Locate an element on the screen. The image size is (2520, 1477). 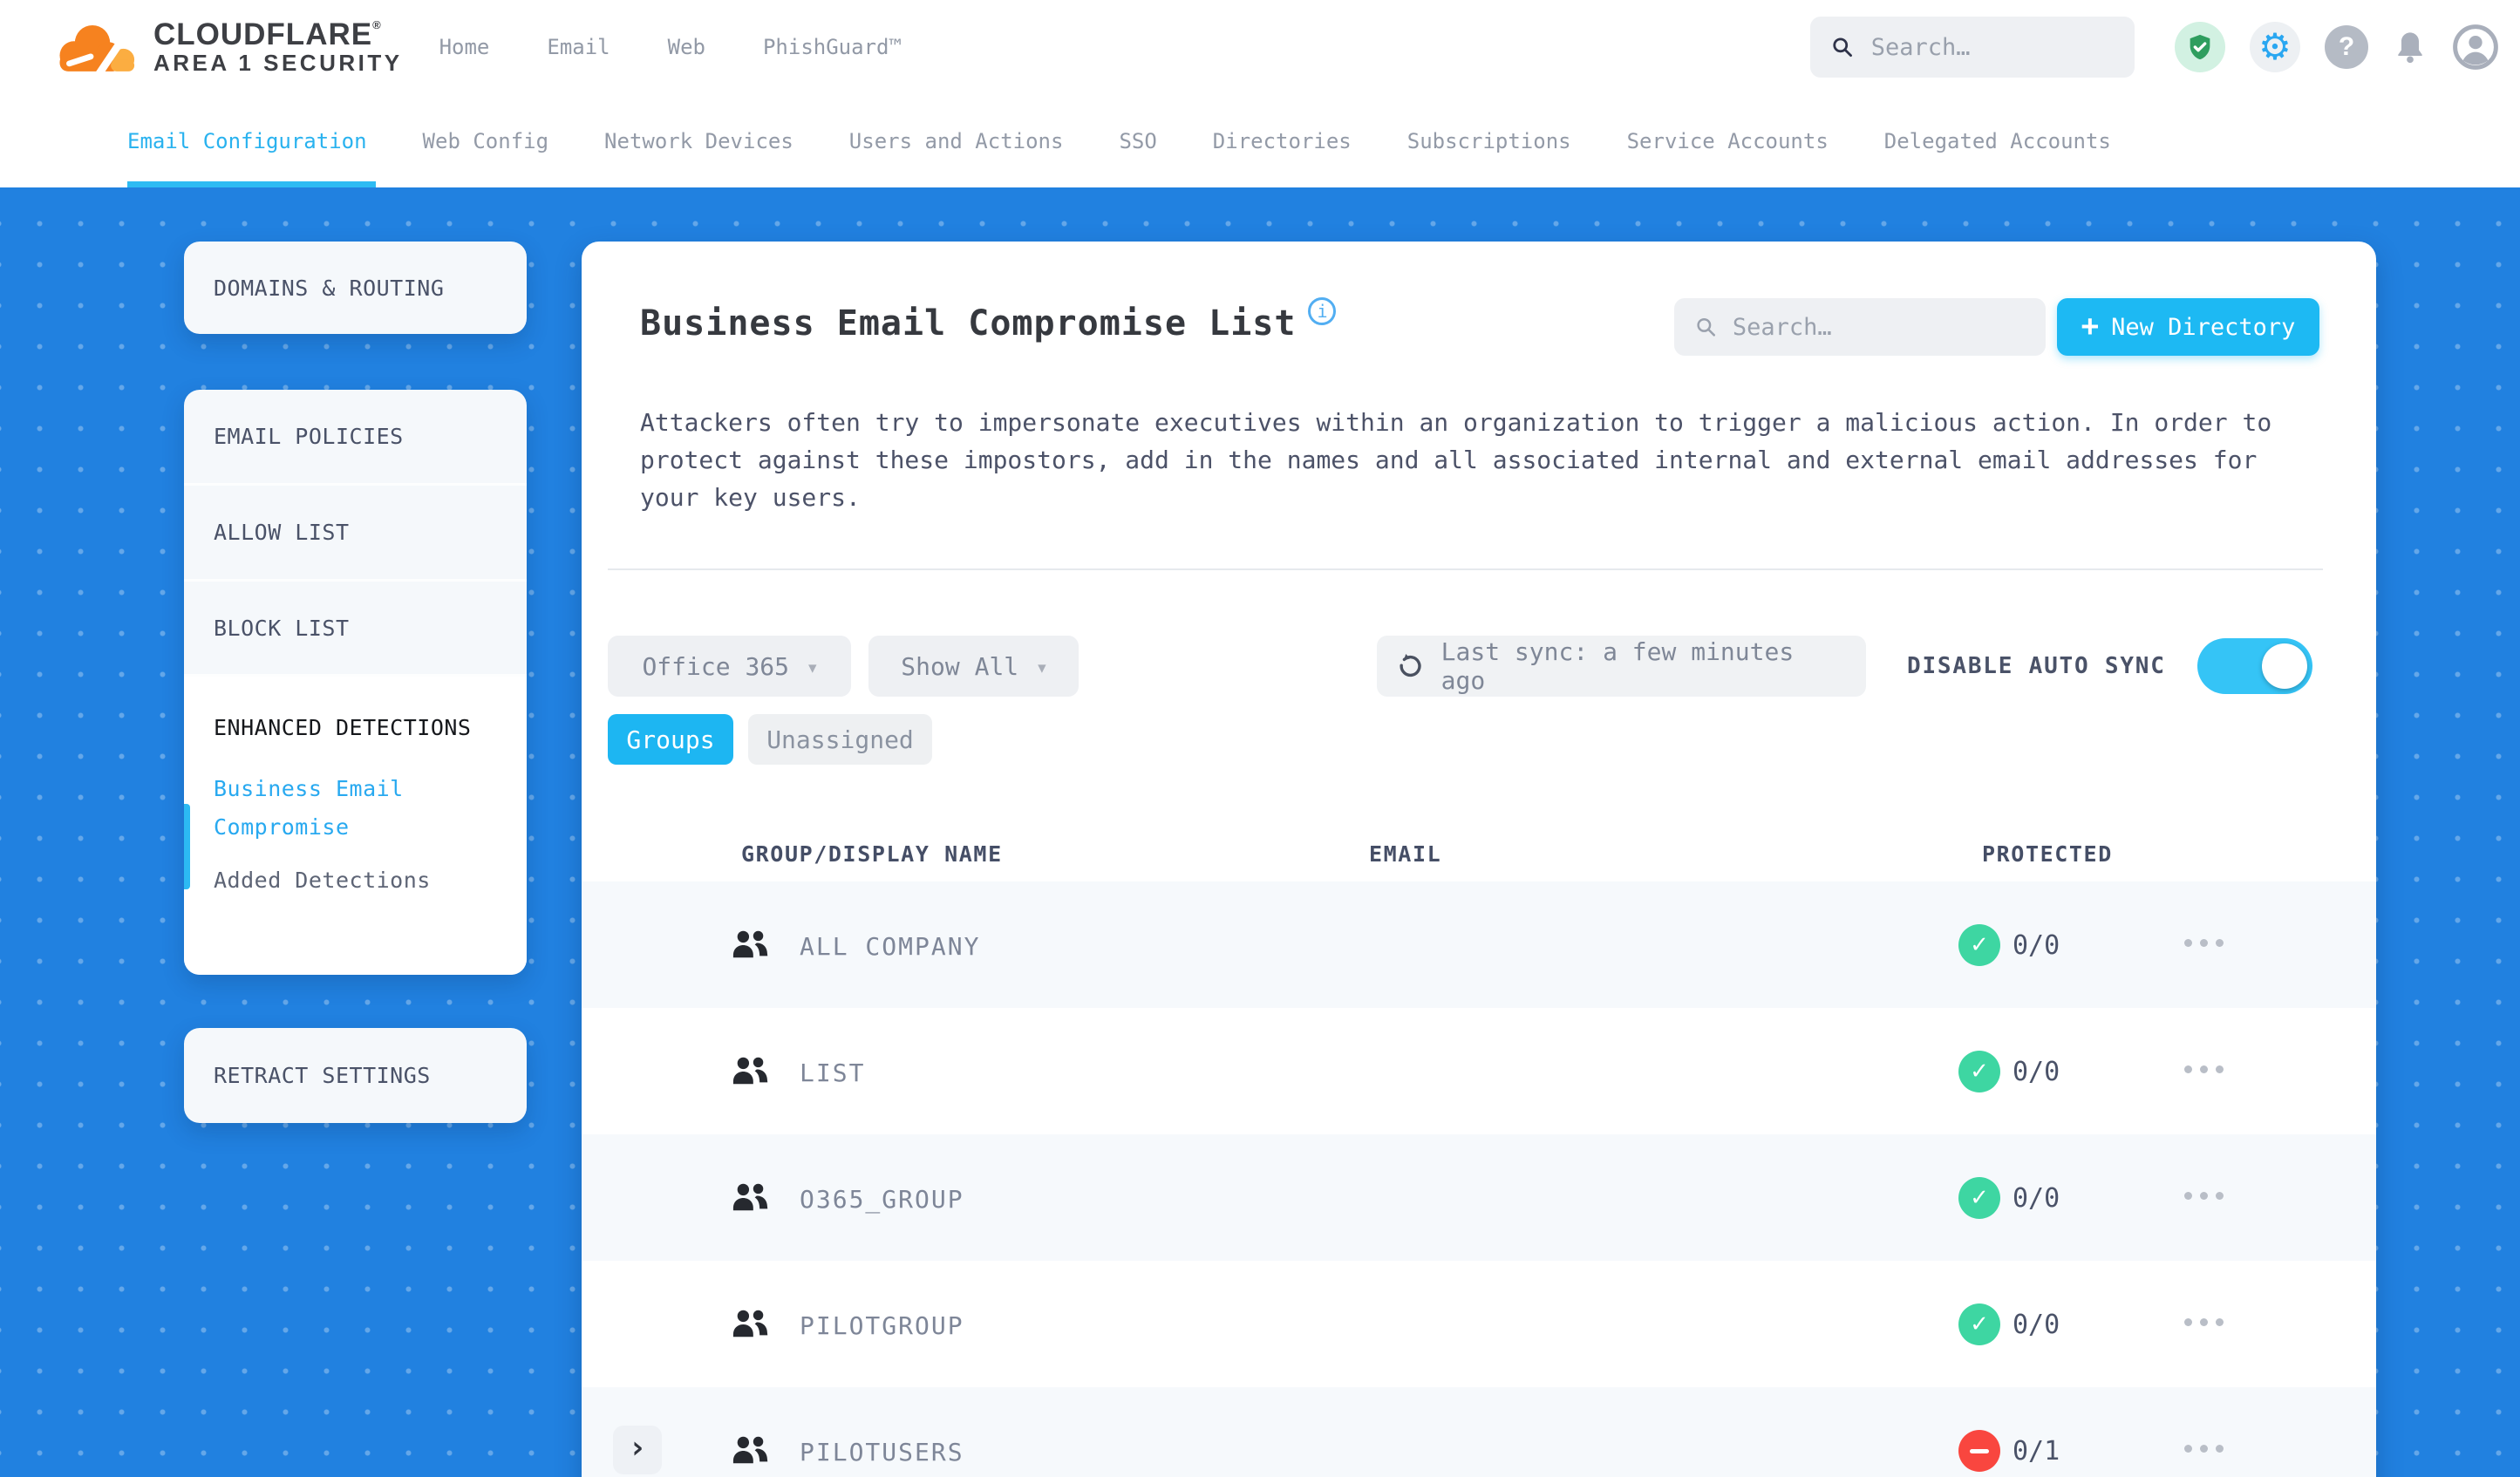
last-sync-button: Last sync: a few minutes ago is located at coordinates (1621, 667).